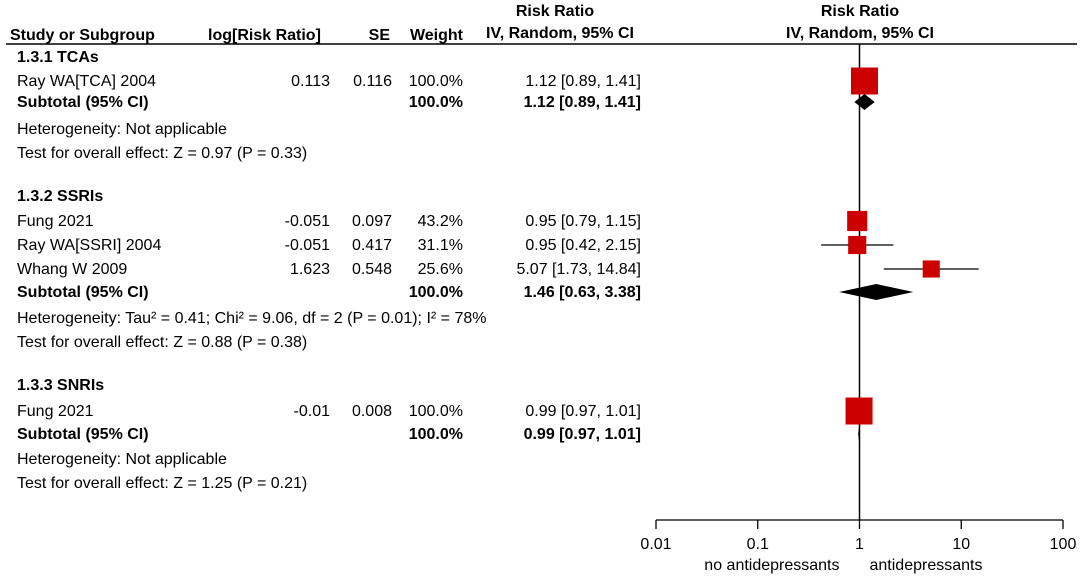  I want to click on header-logrr: log[Risk Ratio], so click(264, 35).